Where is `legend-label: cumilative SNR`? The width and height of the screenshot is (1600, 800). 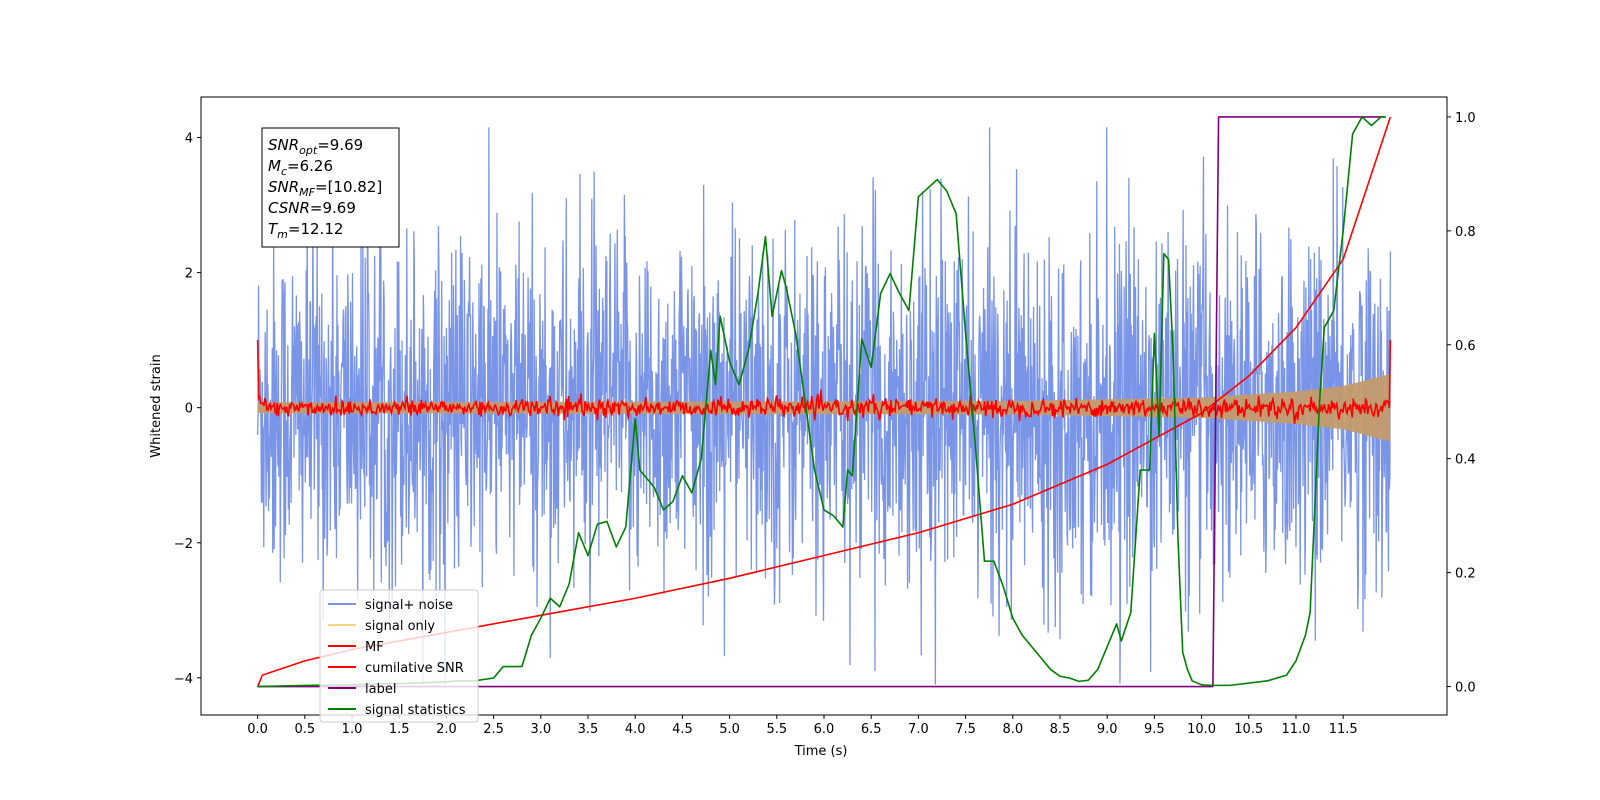 legend-label: cumilative SNR is located at coordinates (414, 668).